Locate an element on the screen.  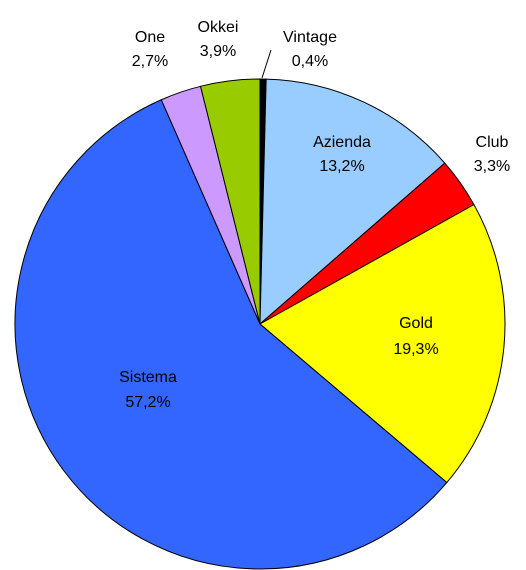
slice-label: One is located at coordinates (150, 37).